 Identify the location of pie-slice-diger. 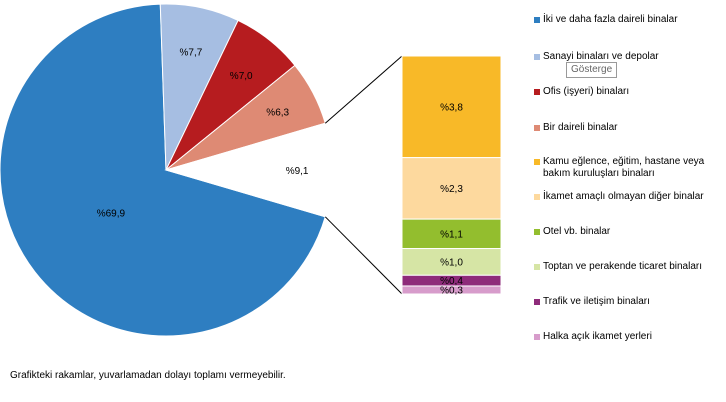
(248, 170).